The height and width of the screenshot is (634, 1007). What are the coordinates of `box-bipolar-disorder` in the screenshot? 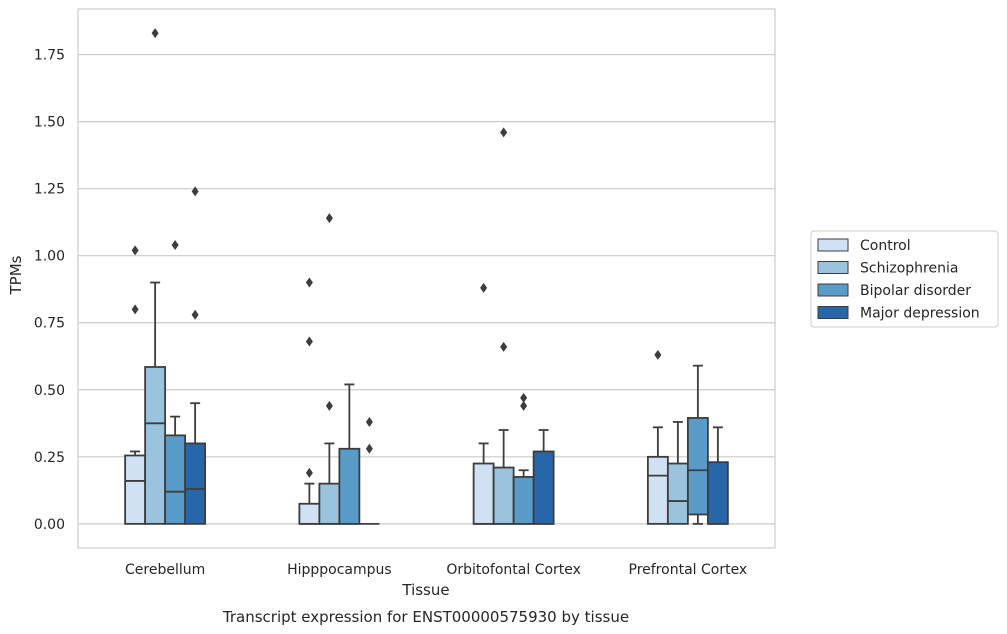 It's located at (349, 454).